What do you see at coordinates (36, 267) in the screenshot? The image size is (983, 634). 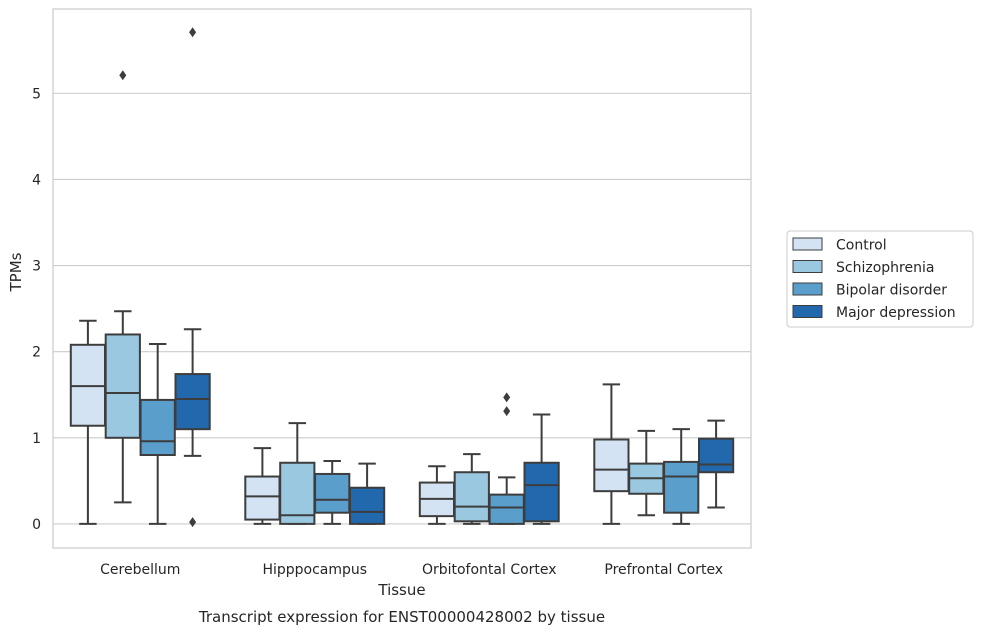 I see `y-tick-label: 3` at bounding box center [36, 267].